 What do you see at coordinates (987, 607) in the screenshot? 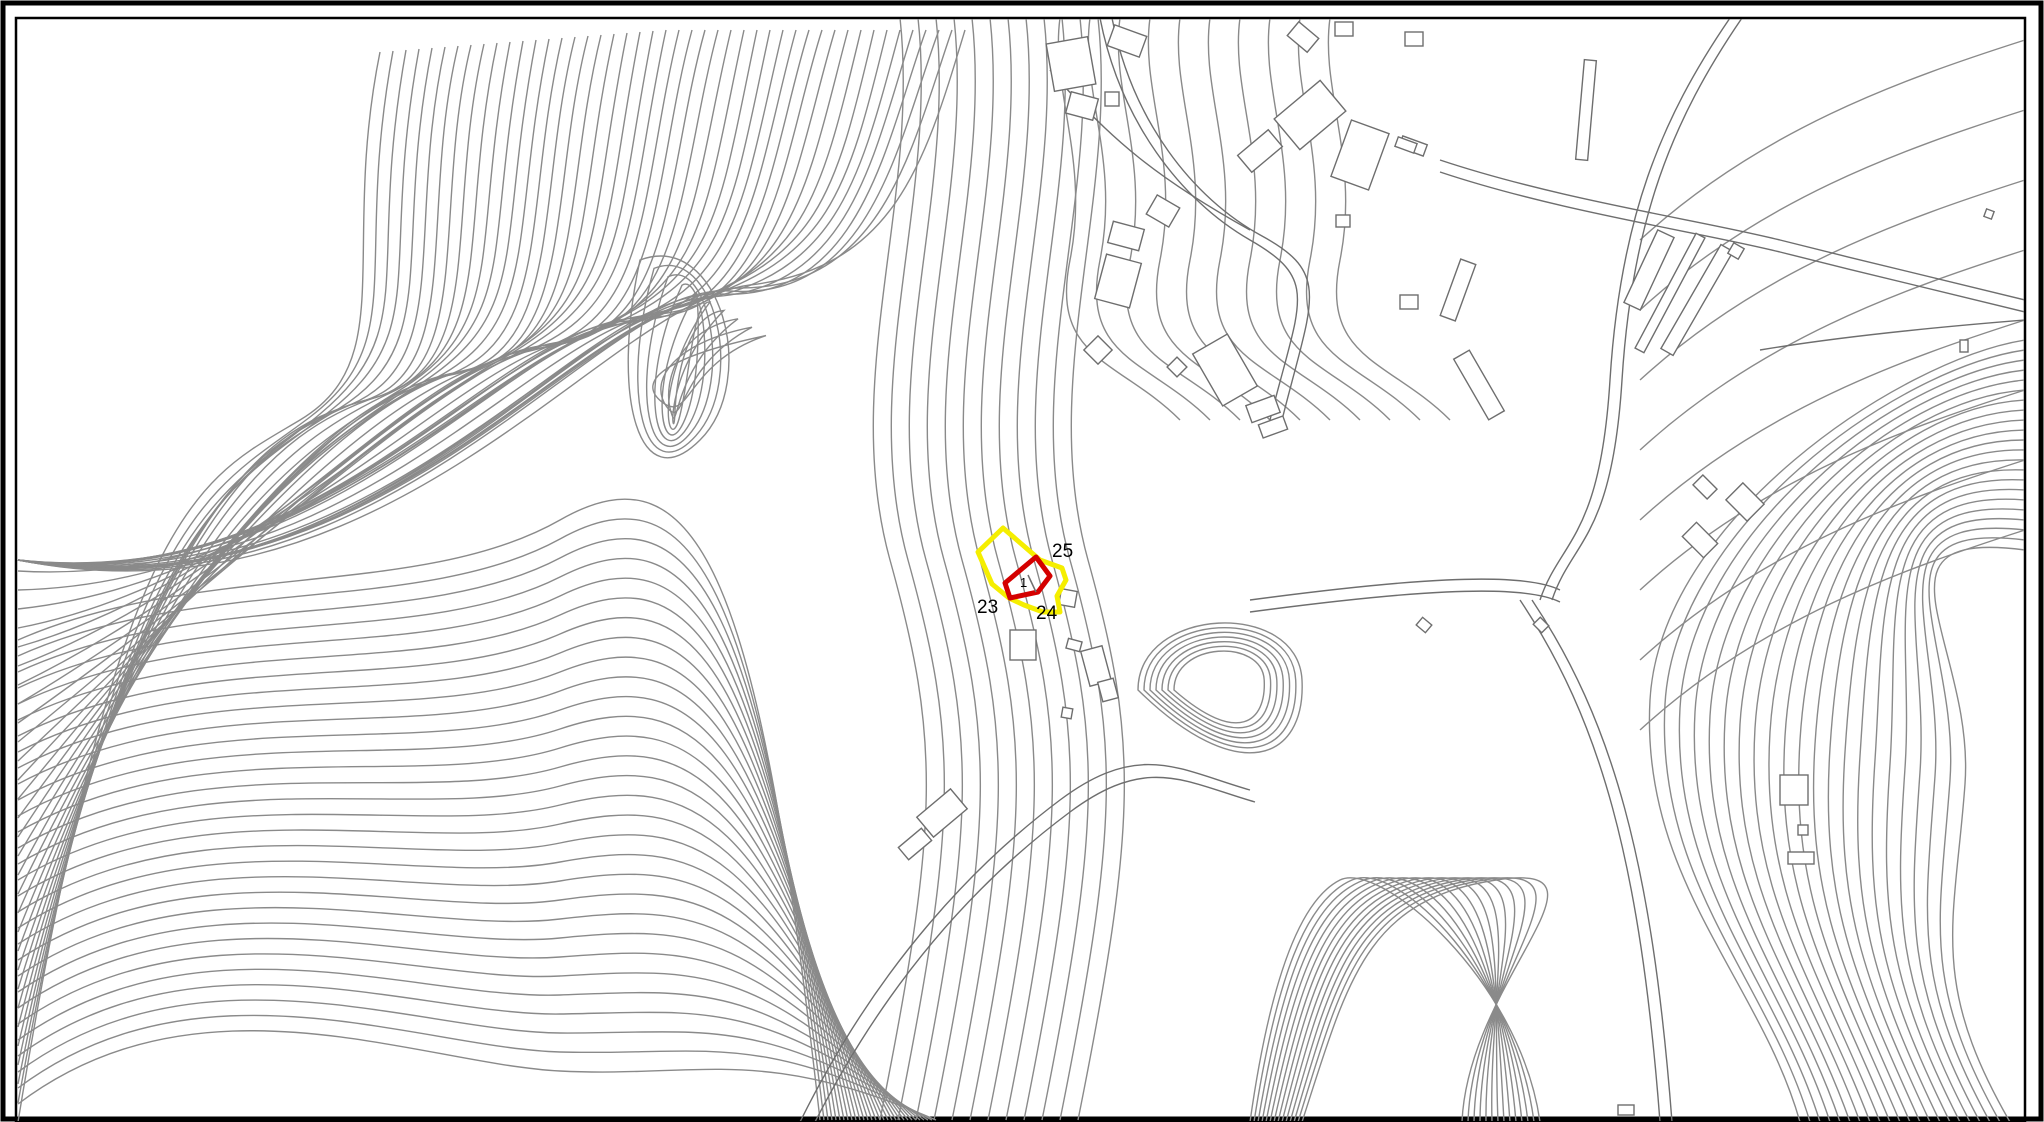
I see `parcel-label-23: 23` at bounding box center [987, 607].